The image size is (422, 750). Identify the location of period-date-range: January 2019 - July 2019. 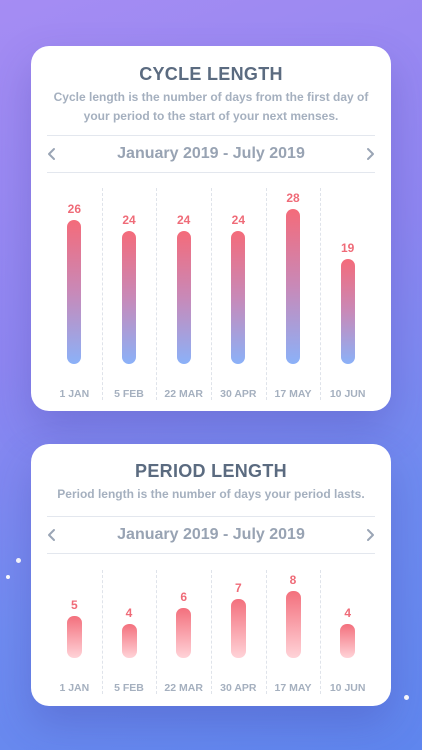
(211, 534).